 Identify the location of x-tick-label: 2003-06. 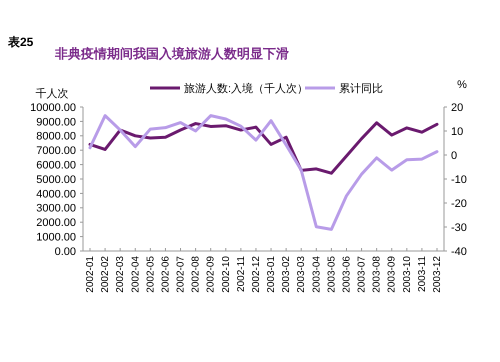
(346, 274).